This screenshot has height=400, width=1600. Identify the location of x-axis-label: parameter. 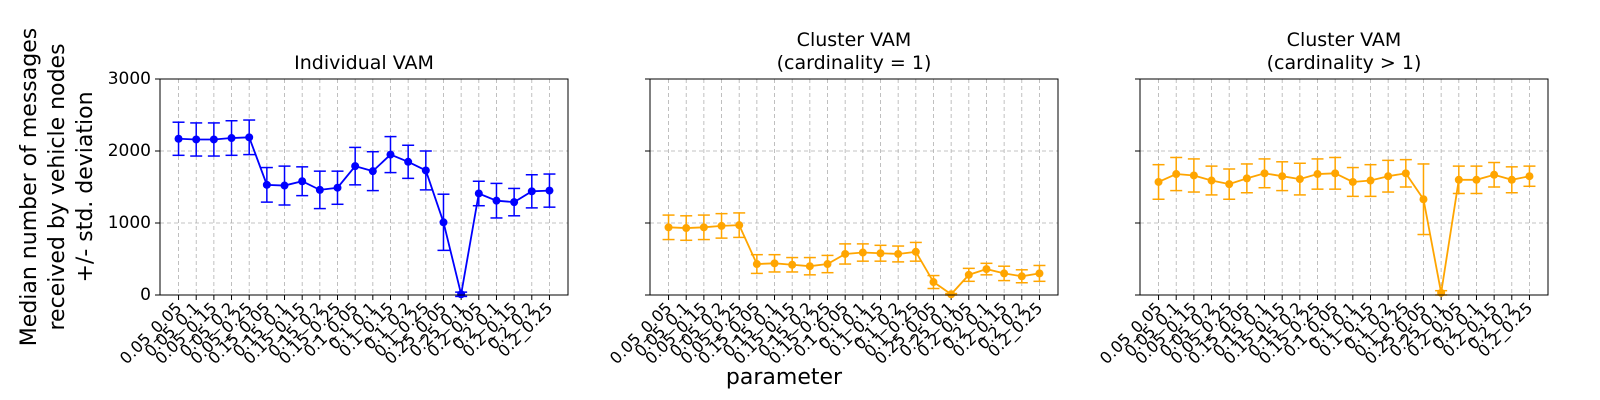
(784, 377).